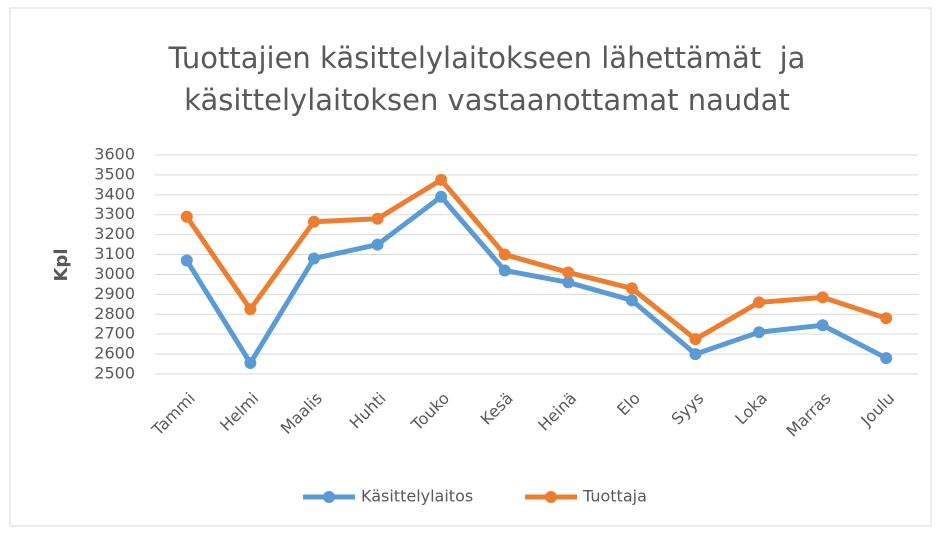 Image resolution: width=941 pixels, height=533 pixels. What do you see at coordinates (114, 233) in the screenshot?
I see `y-tick-label: 3200` at bounding box center [114, 233].